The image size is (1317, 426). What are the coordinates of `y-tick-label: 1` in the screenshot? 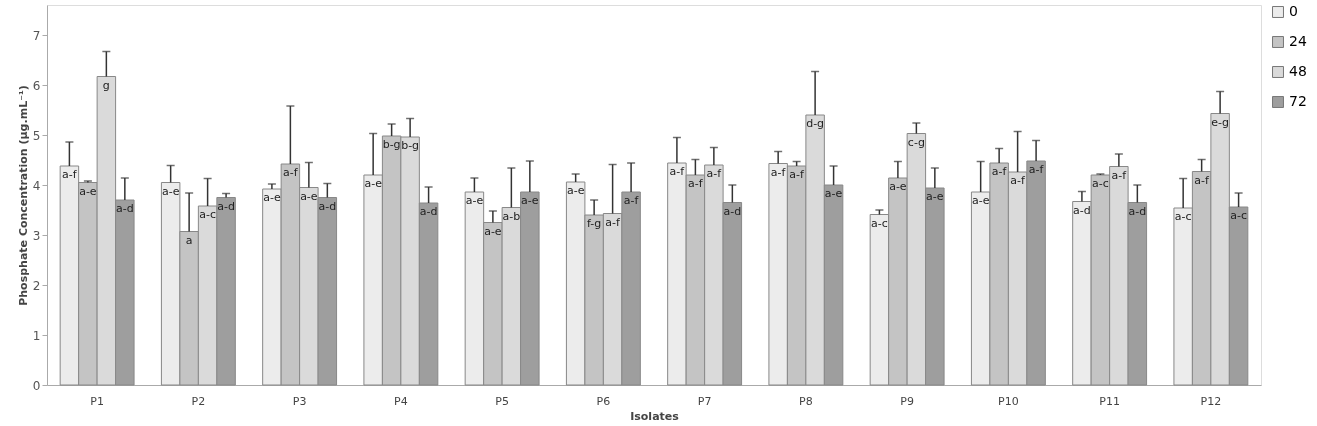 It's located at (36, 335).